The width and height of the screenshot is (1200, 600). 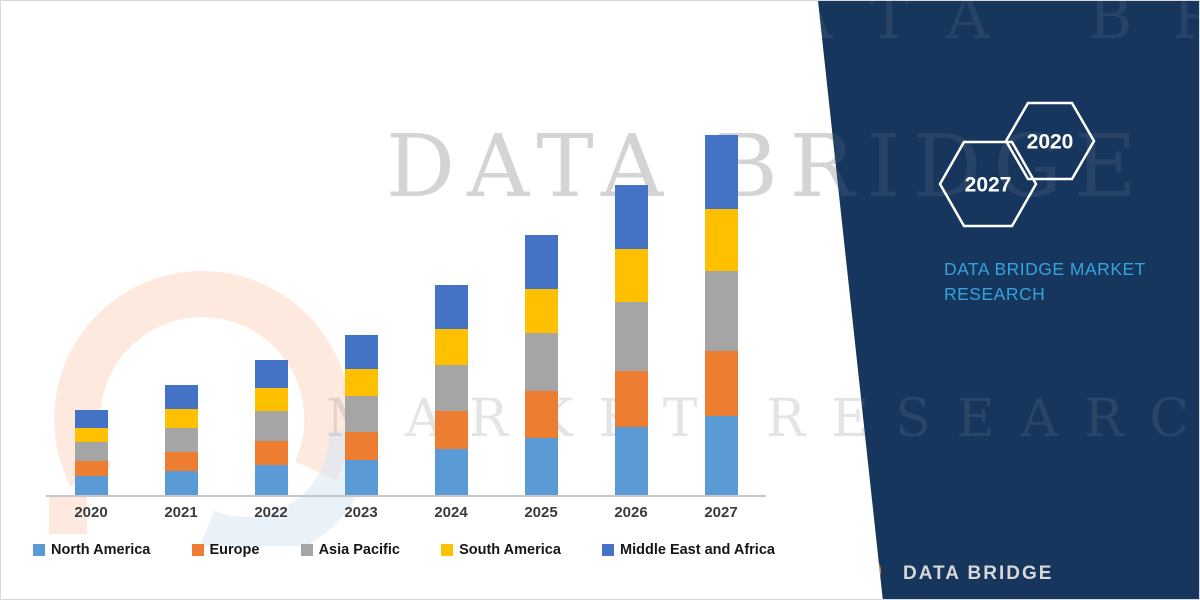 I want to click on hexagon-year-2020: 2020, so click(x=1050, y=141).